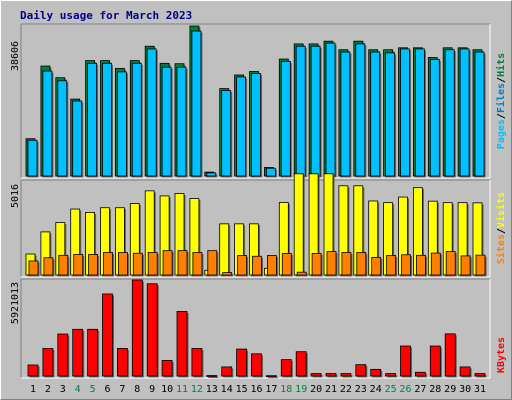 The image size is (512, 400). I want to click on y-axis-max-label: 38606, so click(15, 56).